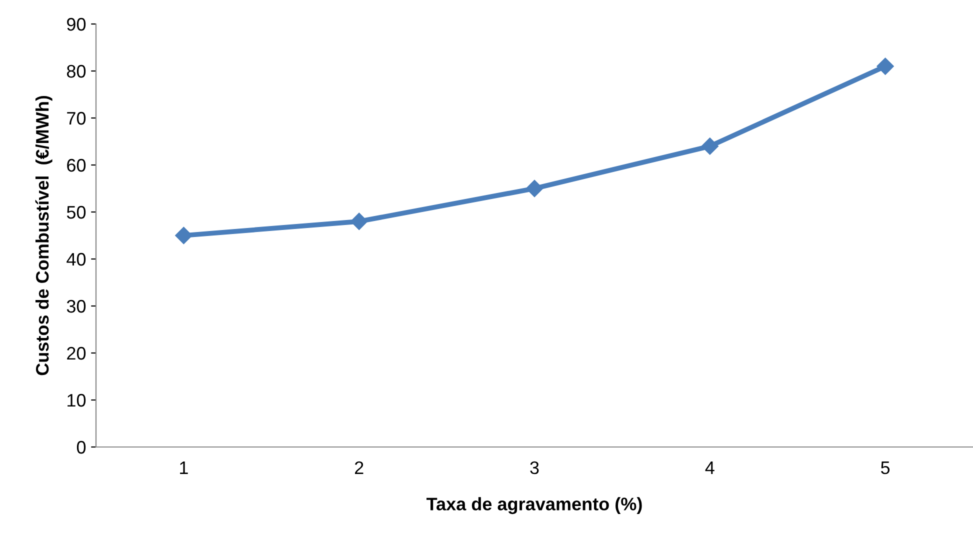  What do you see at coordinates (709, 468) in the screenshot?
I see `x-tick-label: 4` at bounding box center [709, 468].